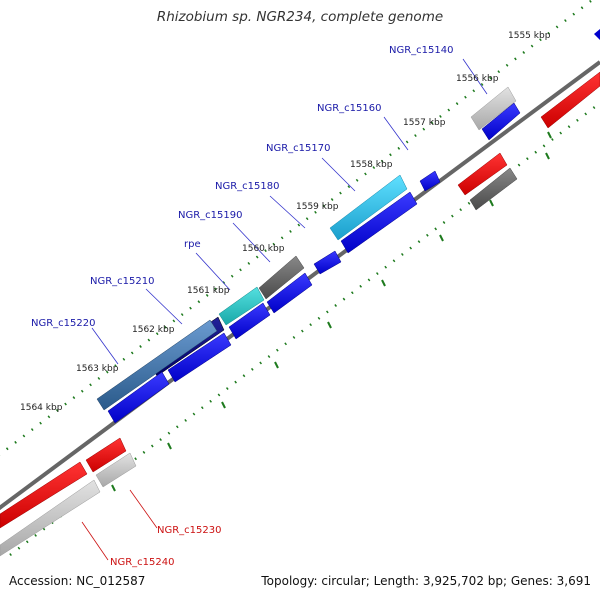 The height and width of the screenshot is (600, 600). What do you see at coordinates (349, 108) in the screenshot?
I see `gene-label: NGR_c15160` at bounding box center [349, 108].